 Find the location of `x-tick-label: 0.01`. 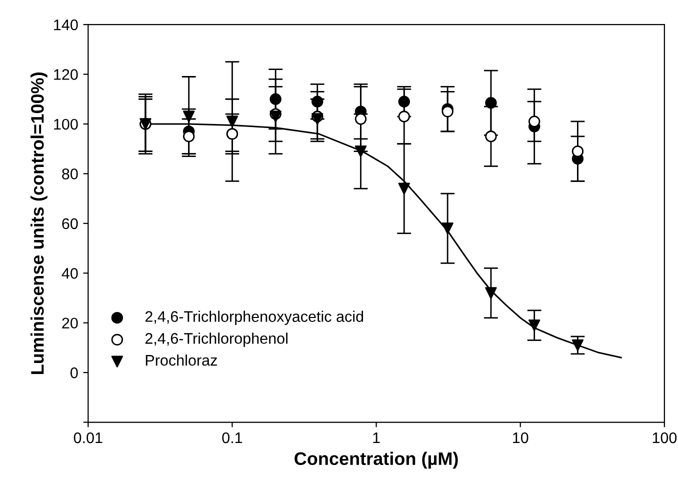

x-tick-label: 0.01 is located at coordinates (88, 438).